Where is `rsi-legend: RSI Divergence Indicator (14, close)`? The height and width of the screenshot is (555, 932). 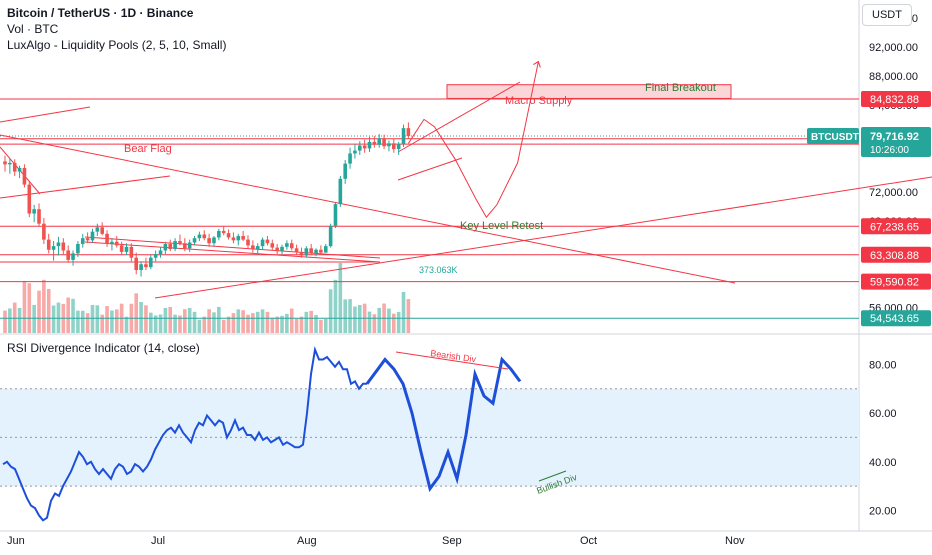 rsi-legend: RSI Divergence Indicator (14, close) is located at coordinates (103, 348).